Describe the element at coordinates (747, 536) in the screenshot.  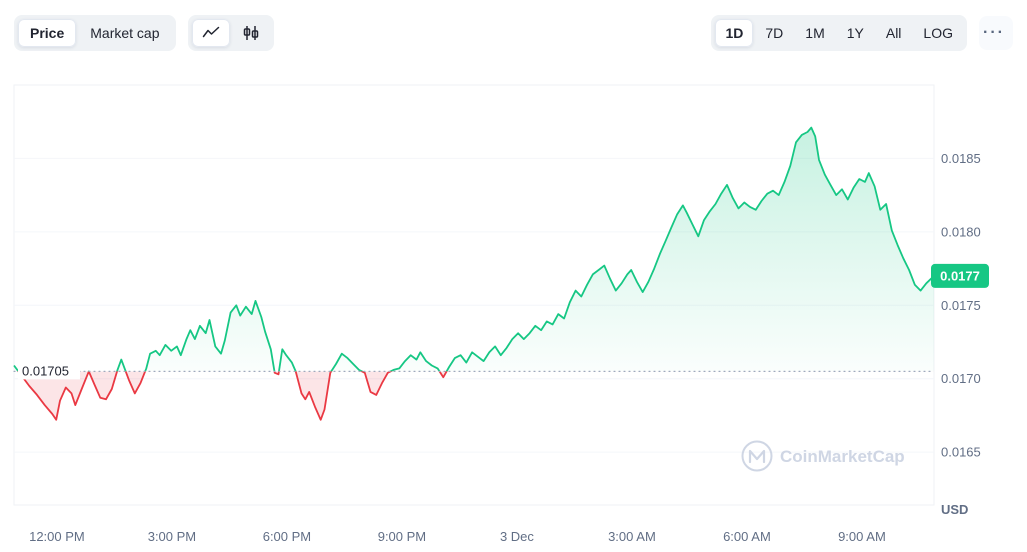
I see `x-axis-label: 6:00 AM` at that location.